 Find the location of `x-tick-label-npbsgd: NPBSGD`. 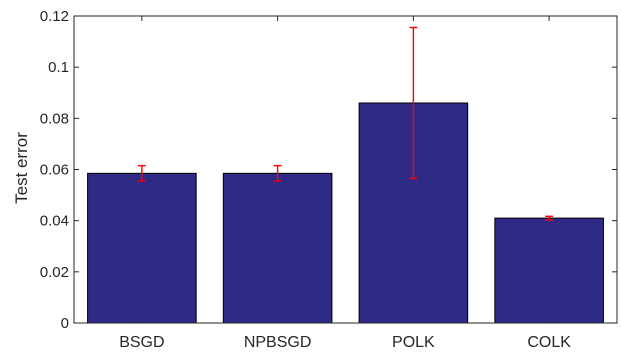

x-tick-label-npbsgd: NPBSGD is located at coordinates (278, 342).